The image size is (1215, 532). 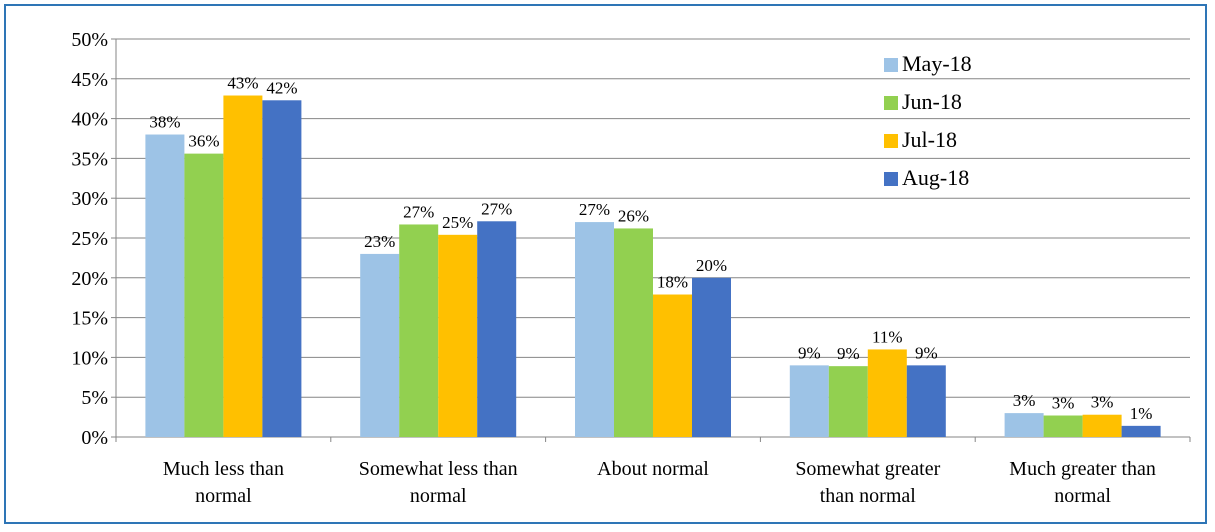 What do you see at coordinates (887, 336) in the screenshot?
I see `data-label: 11%` at bounding box center [887, 336].